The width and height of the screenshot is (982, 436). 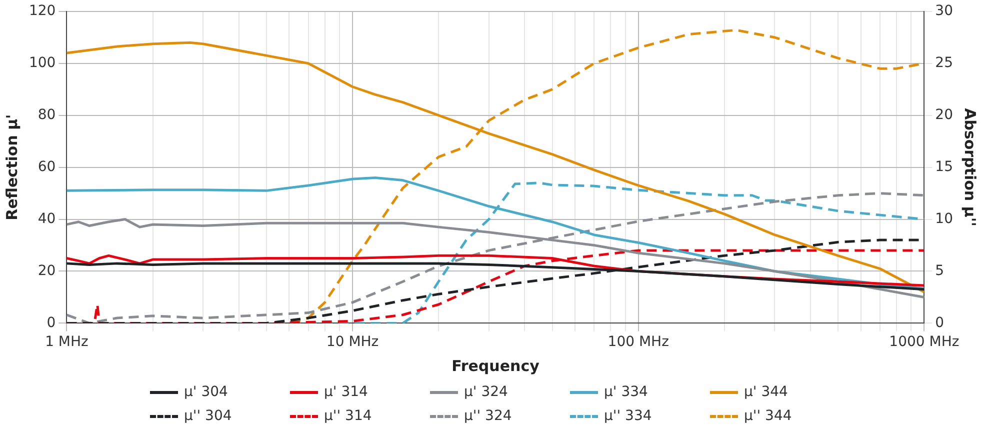 What do you see at coordinates (768, 416) in the screenshot?
I see `legend-label: μ'' 344` at bounding box center [768, 416].